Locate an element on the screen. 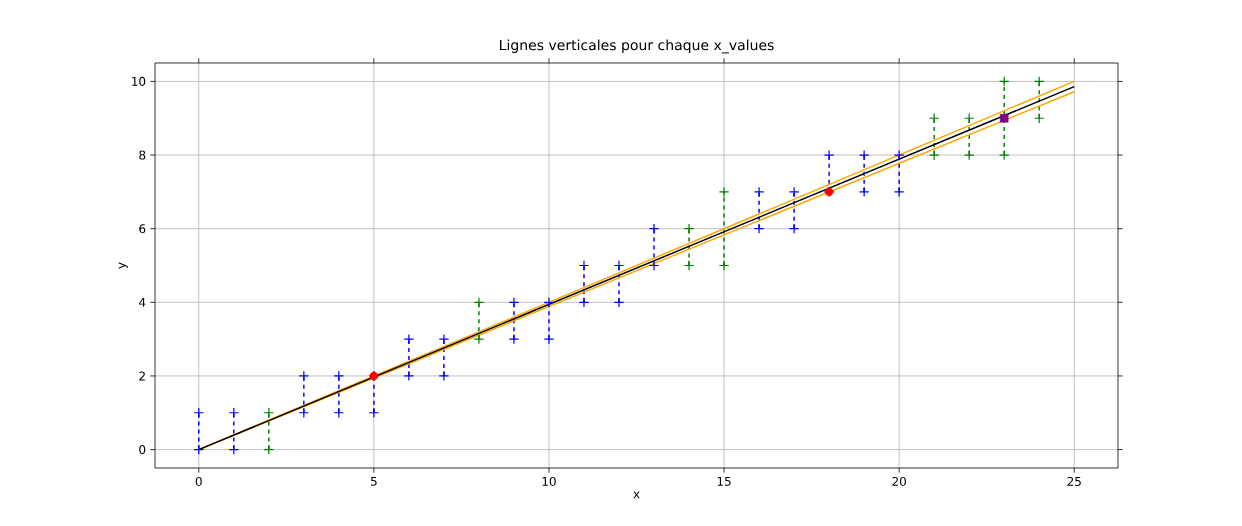 This screenshot has width=1242, height=526. x-axis-title: x is located at coordinates (636, 495).